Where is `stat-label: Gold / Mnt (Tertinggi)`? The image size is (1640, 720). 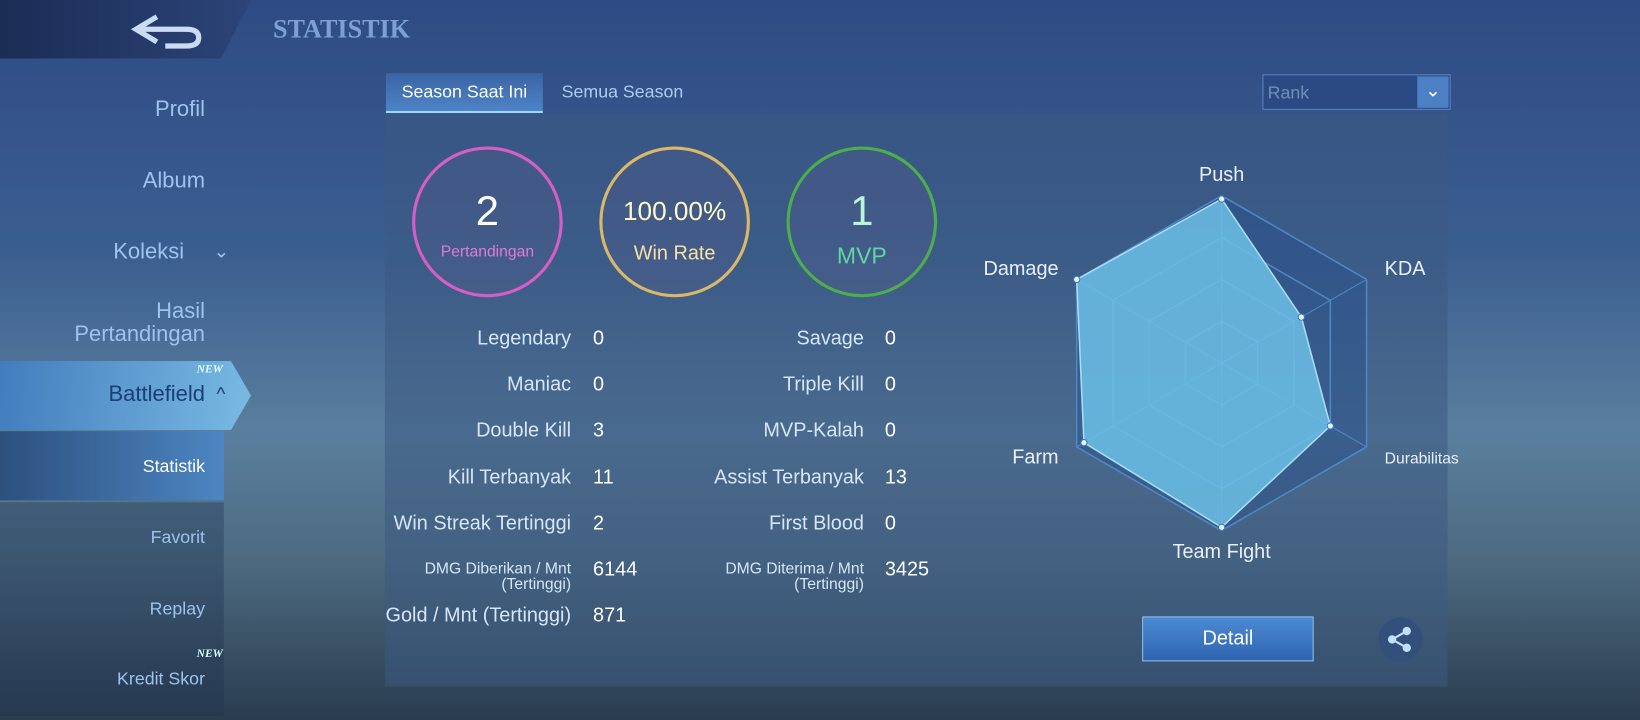
stat-label: Gold / Mnt (Tertinggi) is located at coordinates (478, 616).